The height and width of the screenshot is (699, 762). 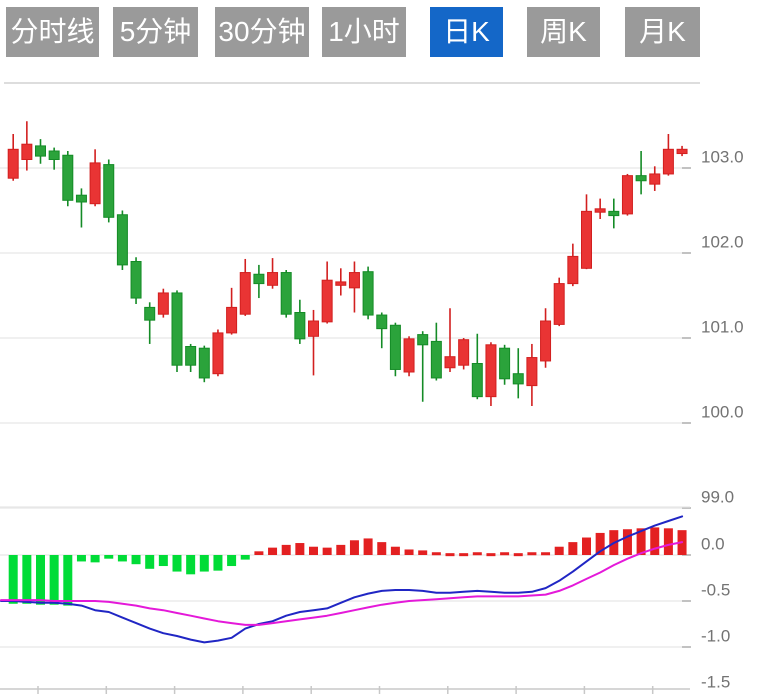 I want to click on tab-1hour: 1小时, so click(x=364, y=32).